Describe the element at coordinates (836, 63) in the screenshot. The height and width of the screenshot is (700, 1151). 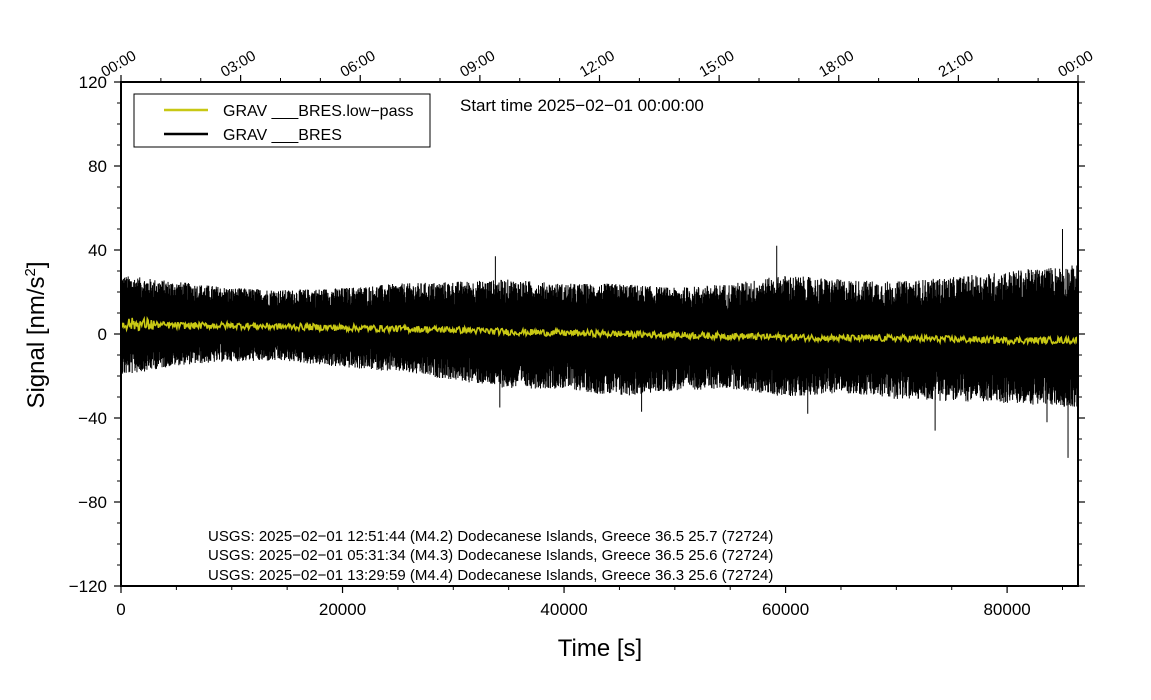
I see `top-tick-label: 18:00` at that location.